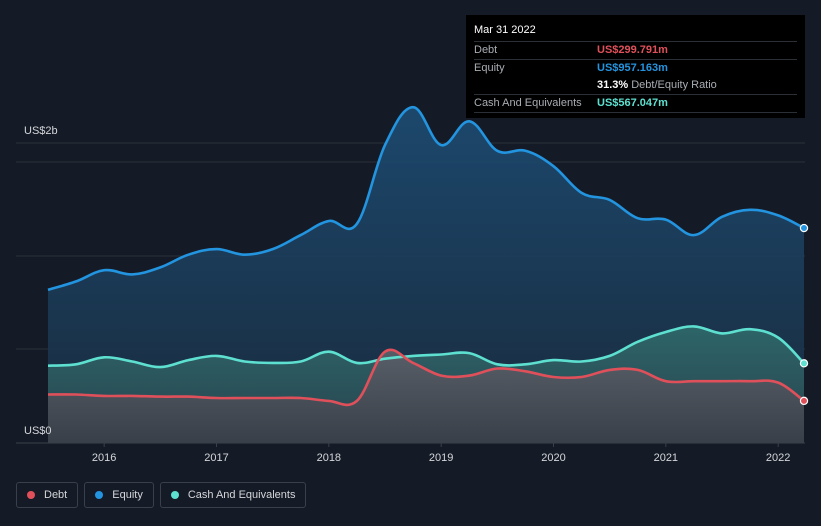 This screenshot has width=821, height=526. I want to click on tooltip-date: Mar 31 2022, so click(505, 30).